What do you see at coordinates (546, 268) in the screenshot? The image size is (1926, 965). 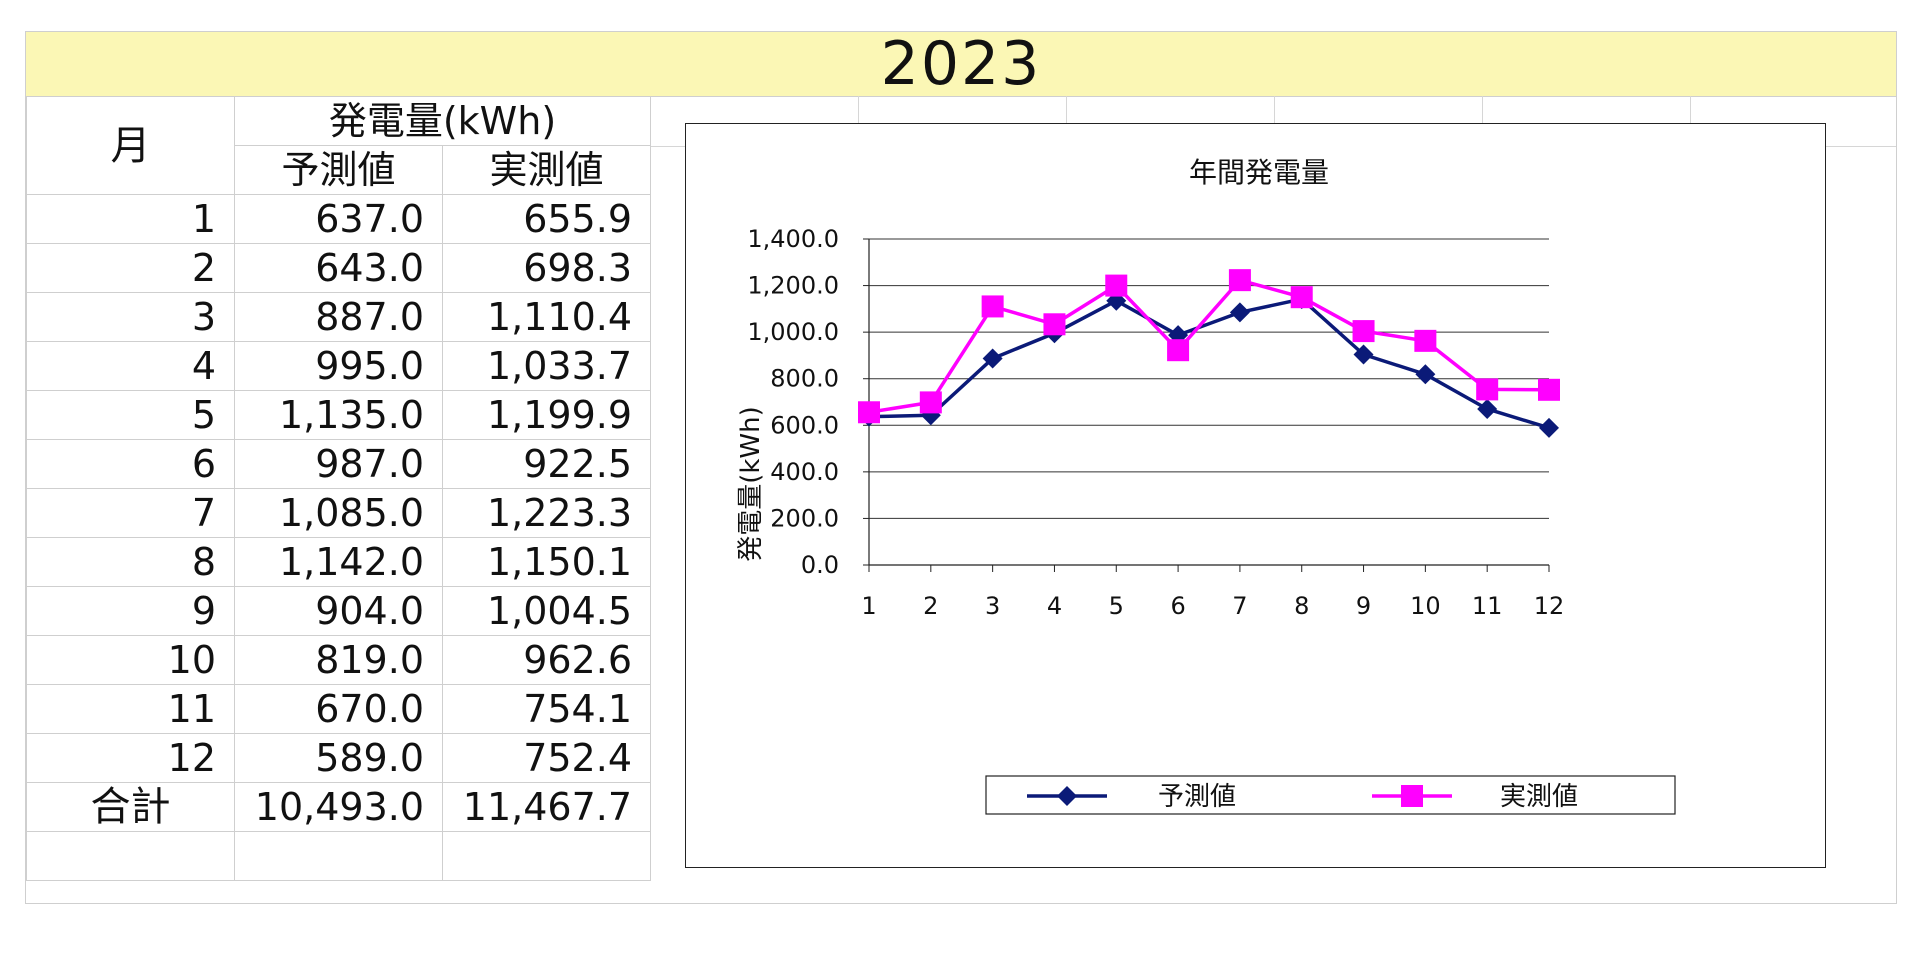 I see `actual-cell: 698.3` at bounding box center [546, 268].